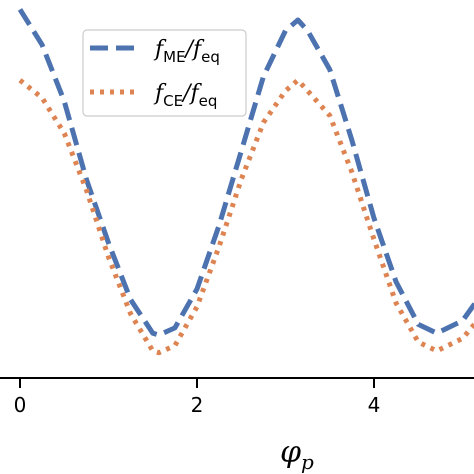  Describe the element at coordinates (290, 452) in the screenshot. I see `x-axis-label-main: φ` at that location.